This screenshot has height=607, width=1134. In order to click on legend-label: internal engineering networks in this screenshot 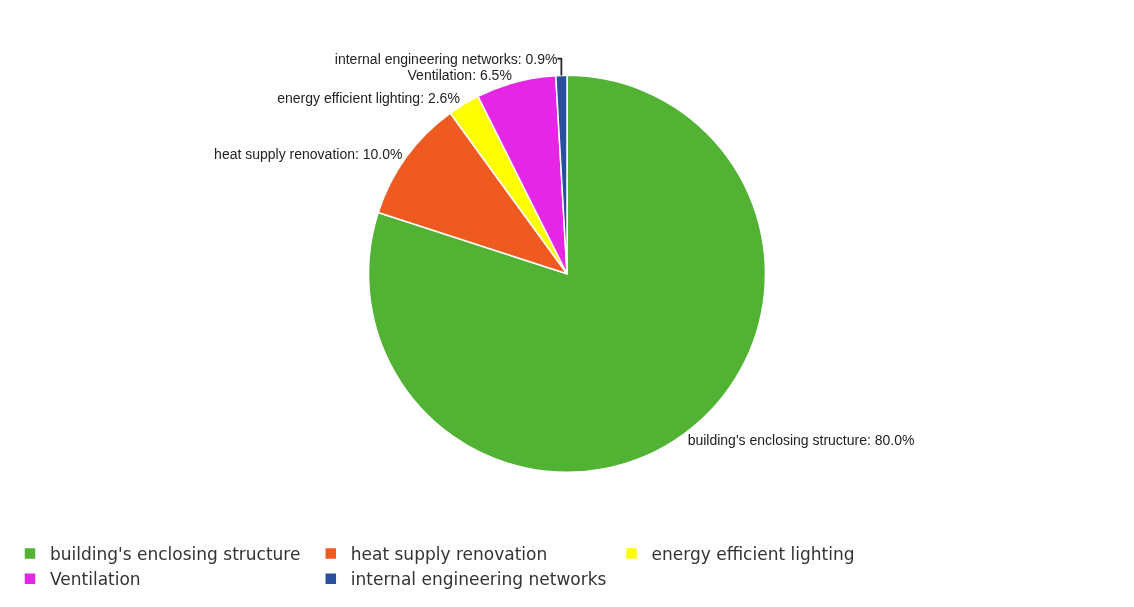, I will do `click(478, 579)`.